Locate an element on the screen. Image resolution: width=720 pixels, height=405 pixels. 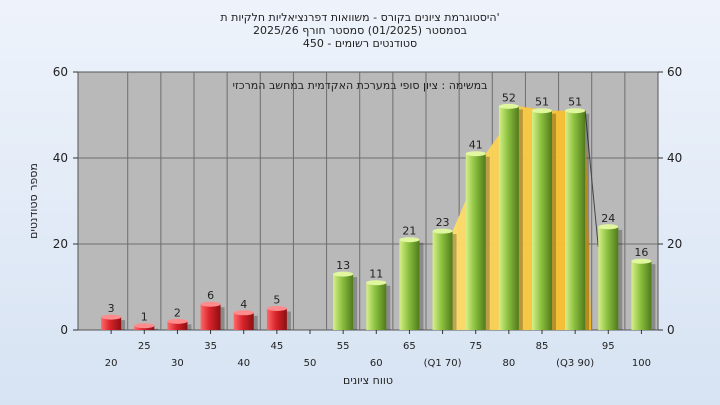
x-axis-label: טווח ציונים is located at coordinates (368, 380).